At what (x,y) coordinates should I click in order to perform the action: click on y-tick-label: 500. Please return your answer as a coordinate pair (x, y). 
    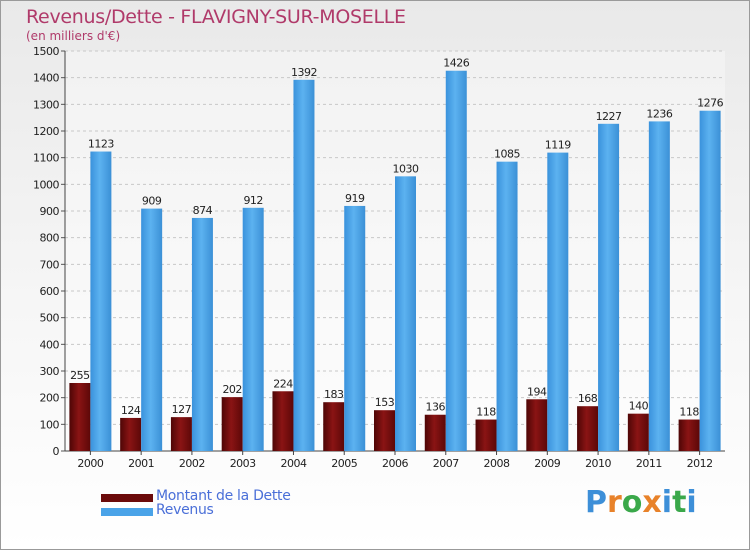
    Looking at the image, I should click on (50, 318).